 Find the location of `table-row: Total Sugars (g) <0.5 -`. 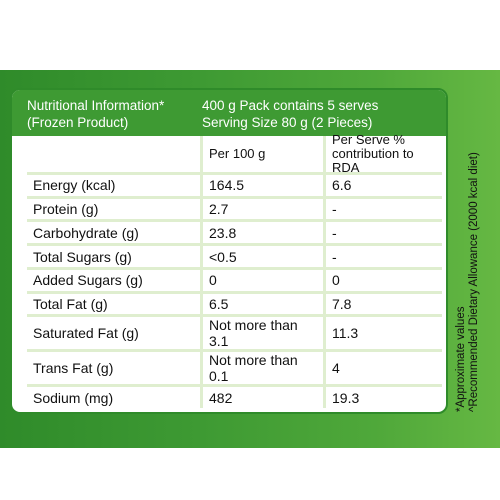

table-row: Total Sugars (g) <0.5 - is located at coordinates (234, 256).